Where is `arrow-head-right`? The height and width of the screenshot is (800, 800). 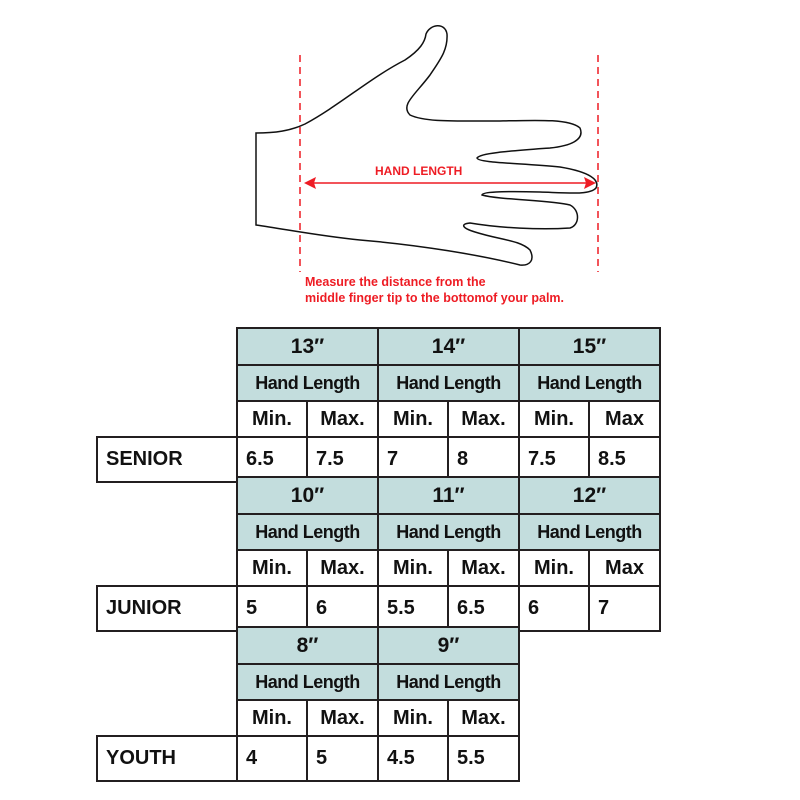
arrow-head-right is located at coordinates (590, 183).